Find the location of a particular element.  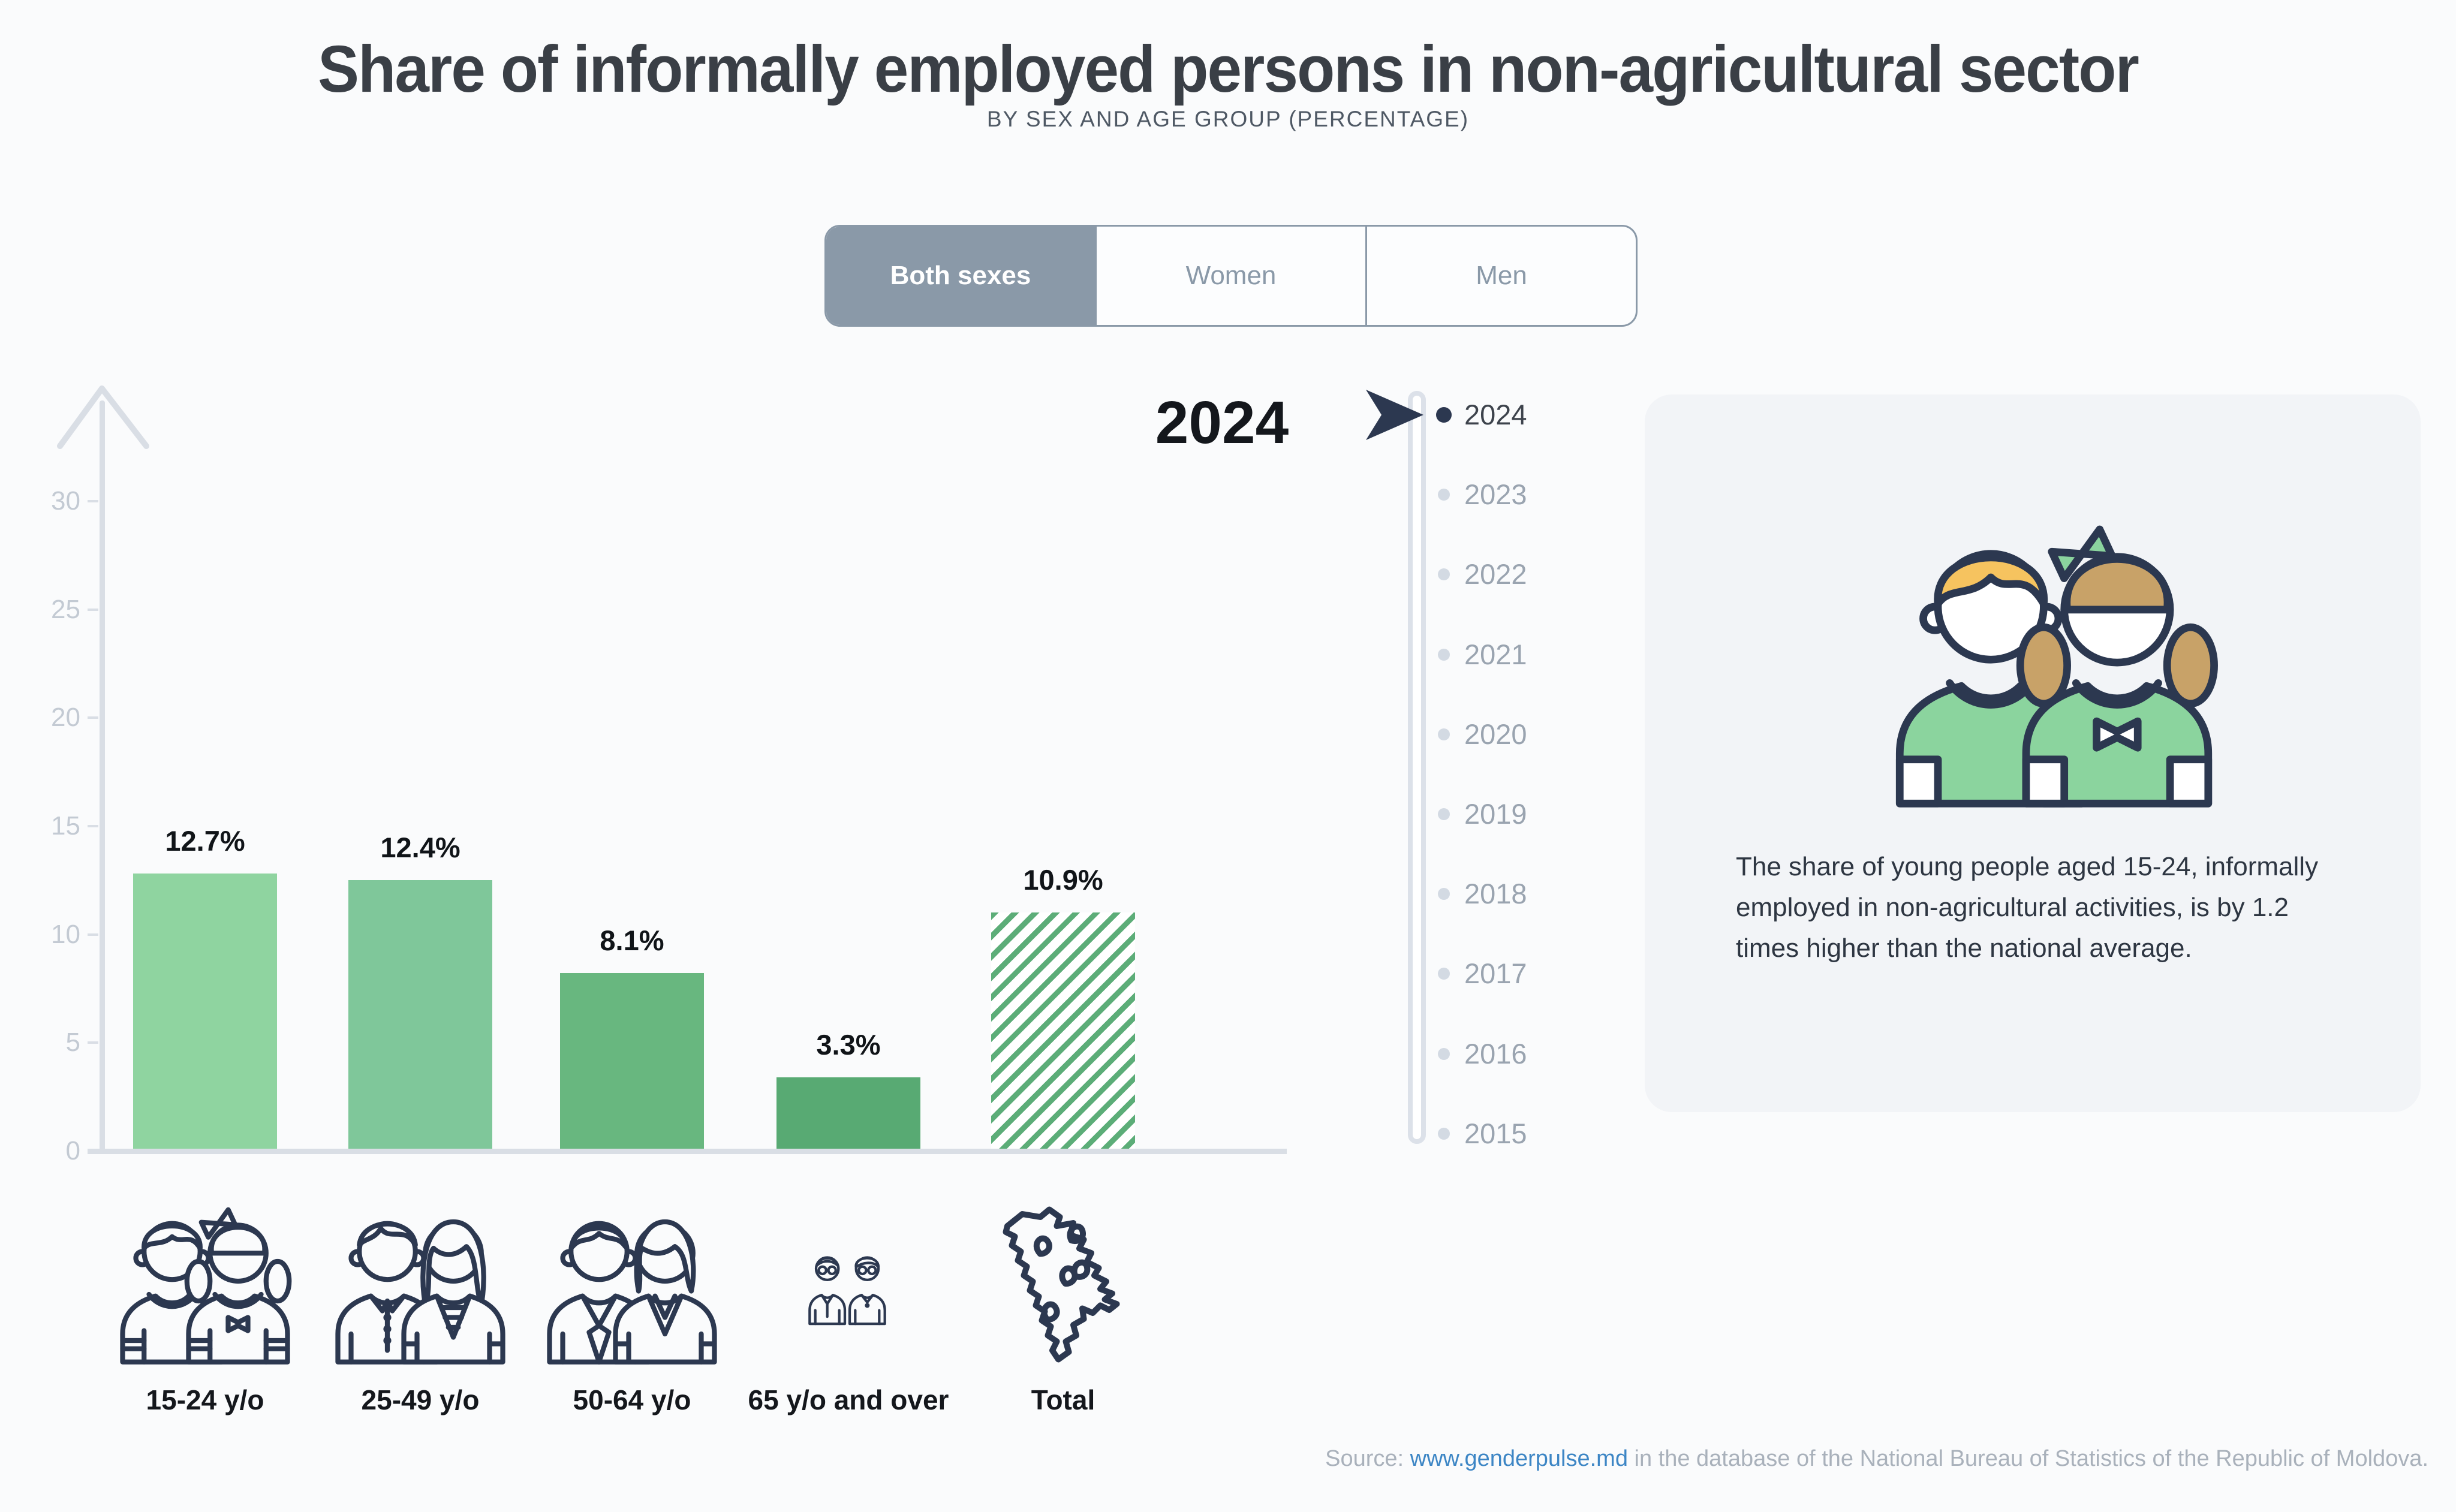

y-axis-line is located at coordinates (103, 775).